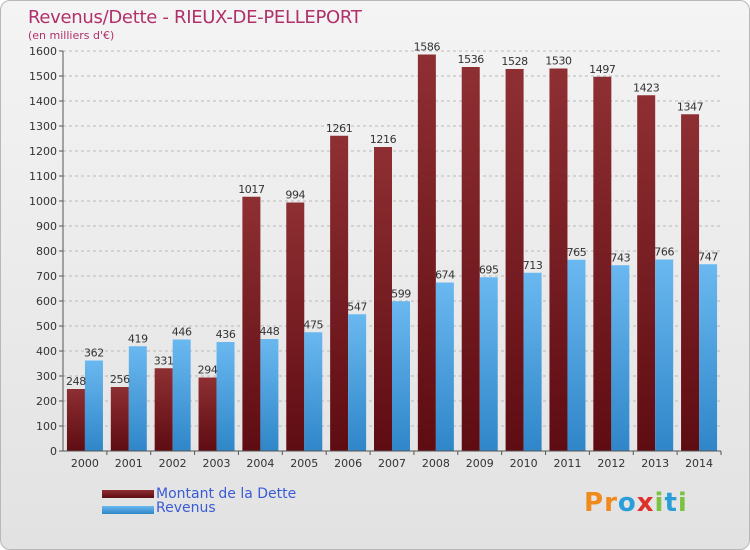  Describe the element at coordinates (620, 257) in the screenshot. I see `data-label-revenue: 743` at that location.